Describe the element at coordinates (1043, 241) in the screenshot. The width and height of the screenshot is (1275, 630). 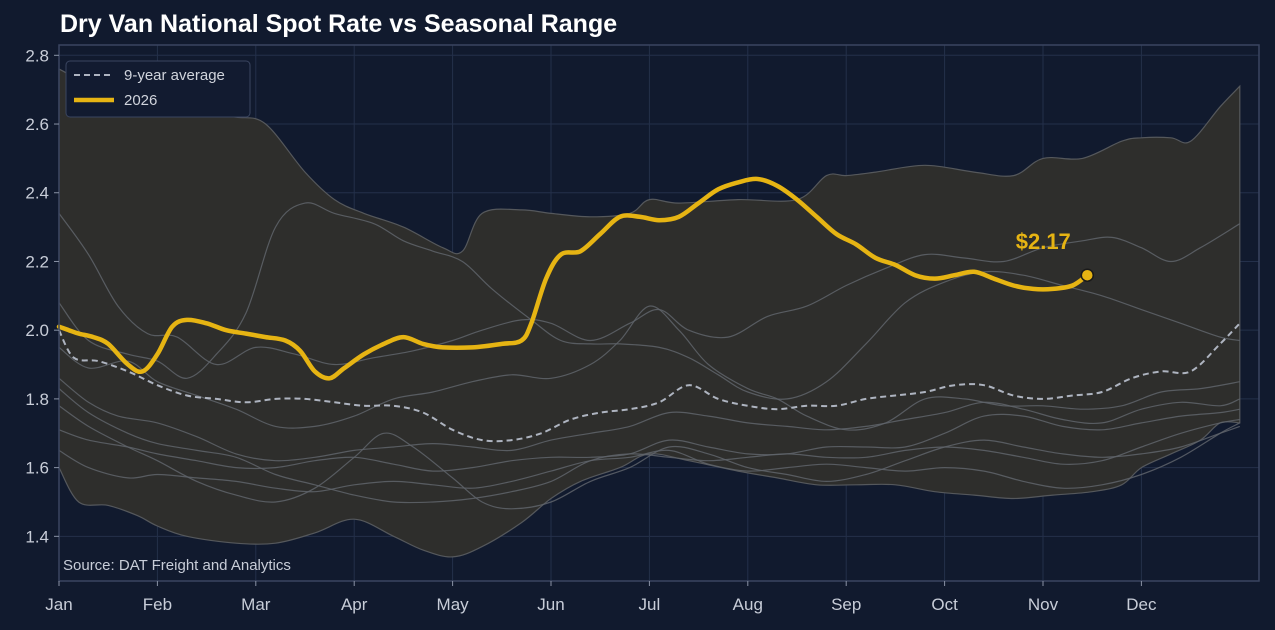
I see `last-value-label: $2.17` at that location.